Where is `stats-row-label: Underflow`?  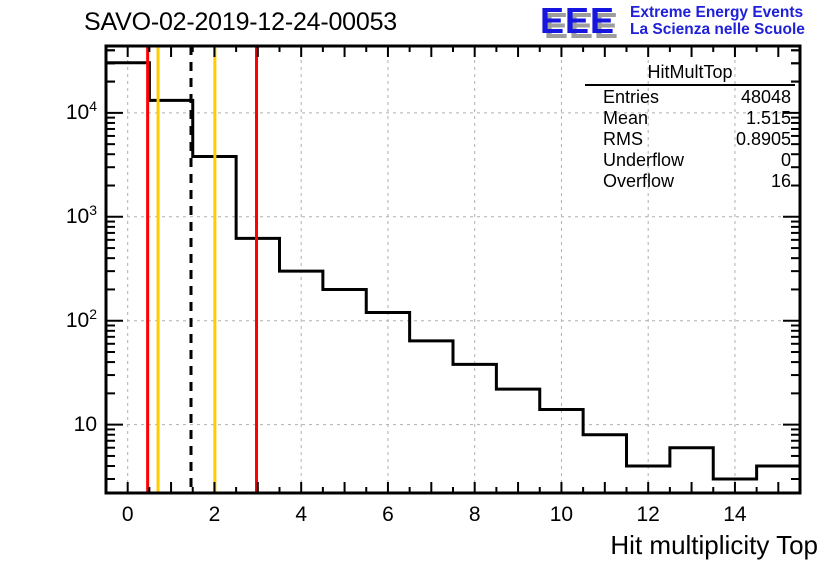
stats-row-label: Underflow is located at coordinates (644, 160).